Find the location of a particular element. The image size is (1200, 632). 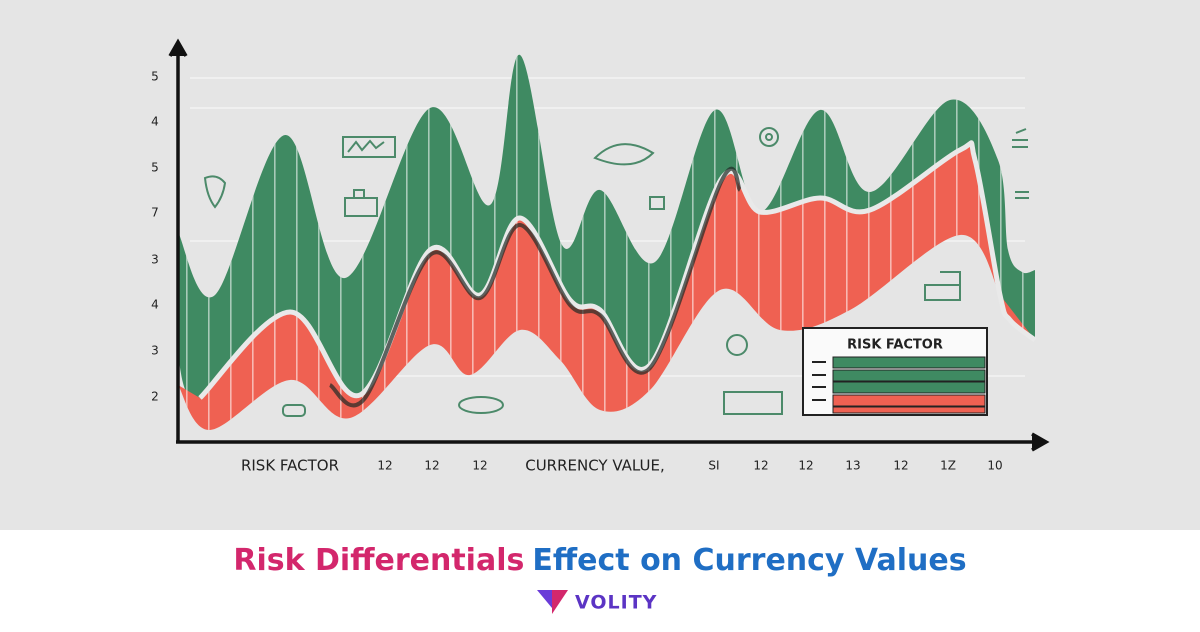

brand: VOLITY is located at coordinates (616, 603).